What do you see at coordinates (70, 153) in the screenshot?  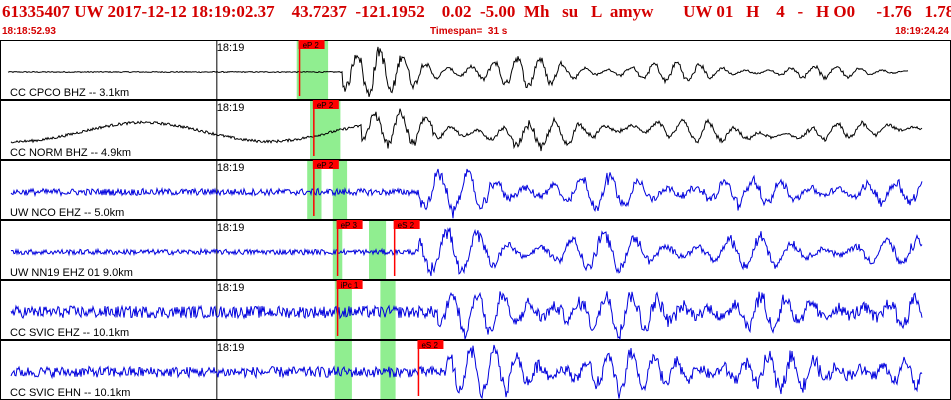 I see `station-label: CC NORM BHZ -- 4.9km` at bounding box center [70, 153].